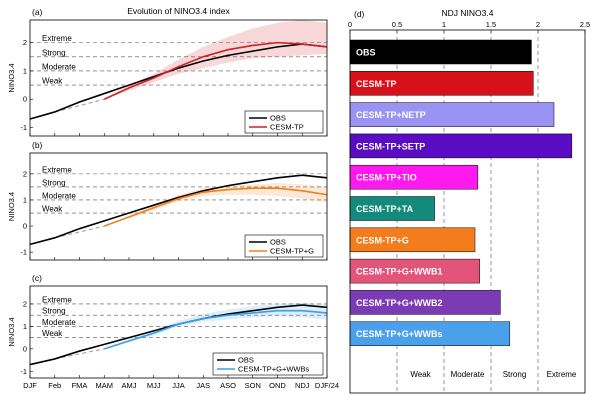  I want to click on bar-label: CESM-TP+TA, so click(385, 209).